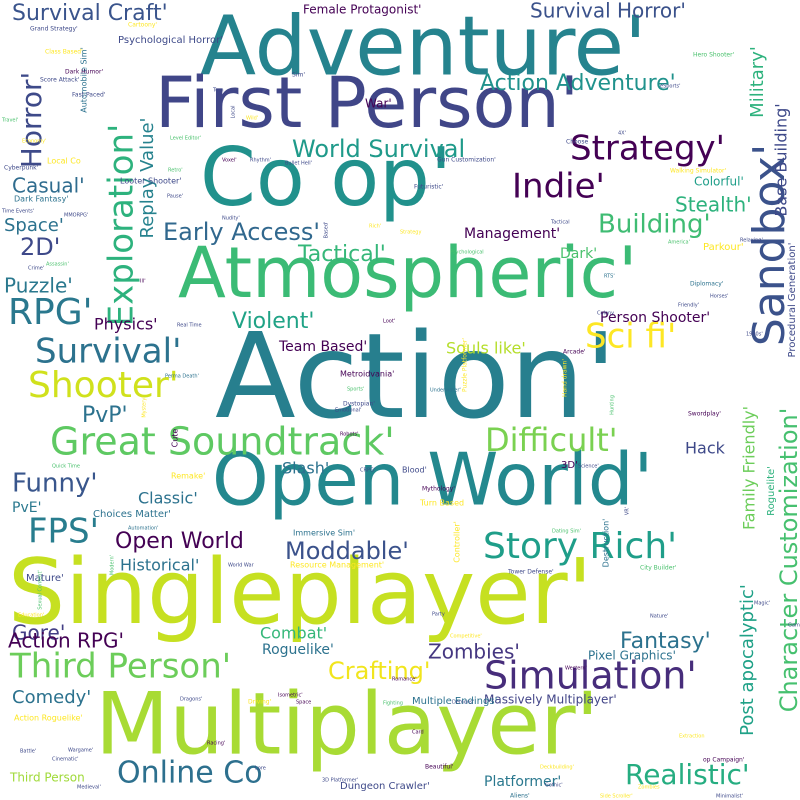 The height and width of the screenshot is (800, 800). Describe the element at coordinates (84, 80) in the screenshot. I see `cloud-word: Automobile Sim'` at that location.